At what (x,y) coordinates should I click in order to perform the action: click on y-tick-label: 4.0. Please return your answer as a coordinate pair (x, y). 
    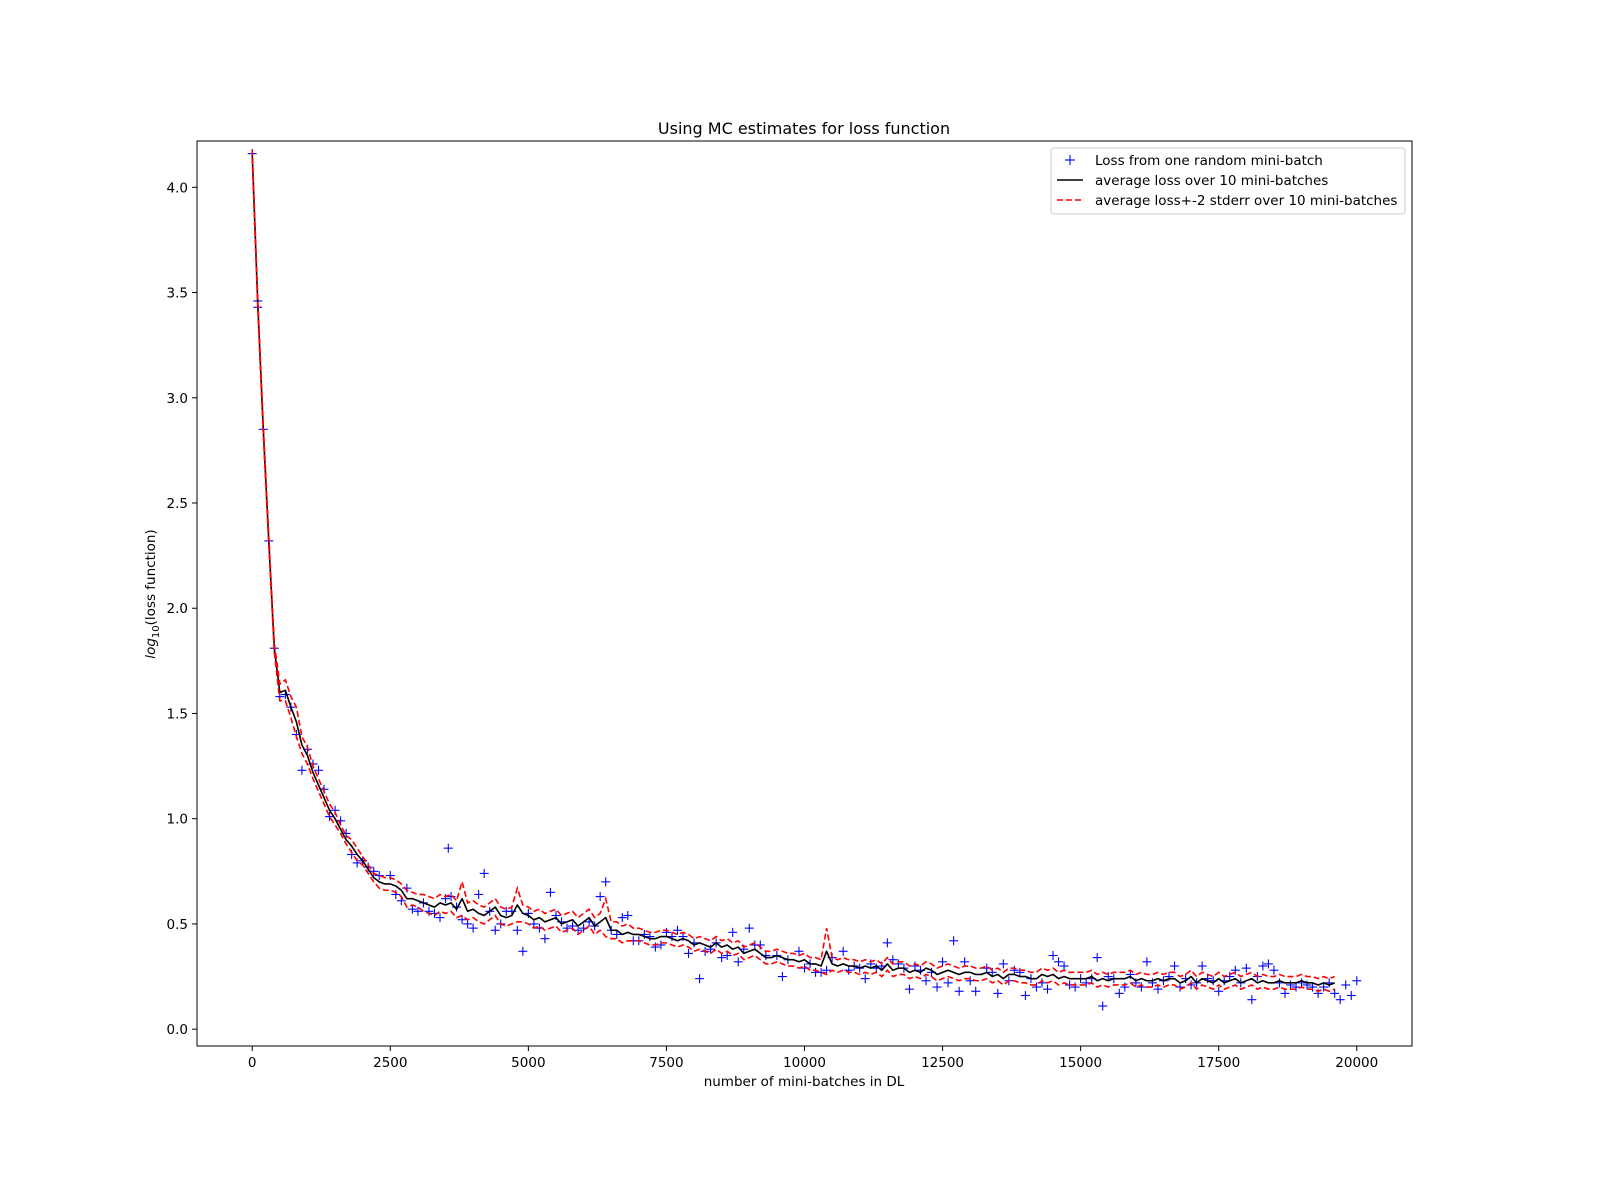
    Looking at the image, I should click on (177, 188).